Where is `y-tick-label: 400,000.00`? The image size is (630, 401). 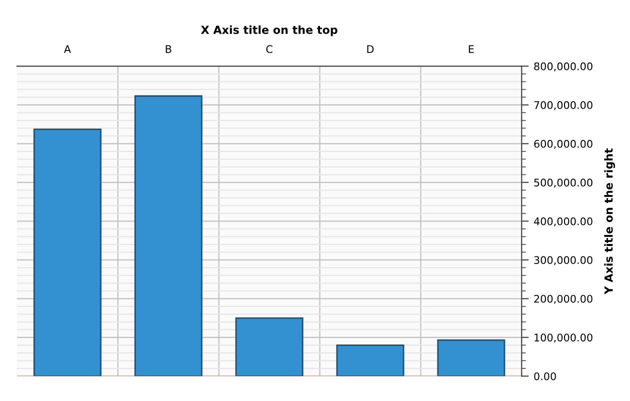 y-tick-label: 400,000.00 is located at coordinates (563, 221).